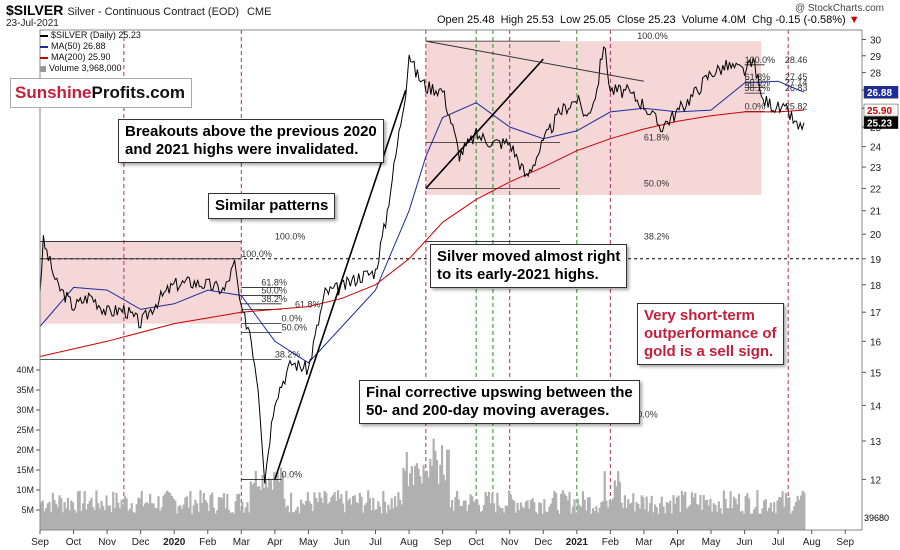  What do you see at coordinates (288, 355) in the screenshot?
I see `fib-level-label: 38.2%` at bounding box center [288, 355].